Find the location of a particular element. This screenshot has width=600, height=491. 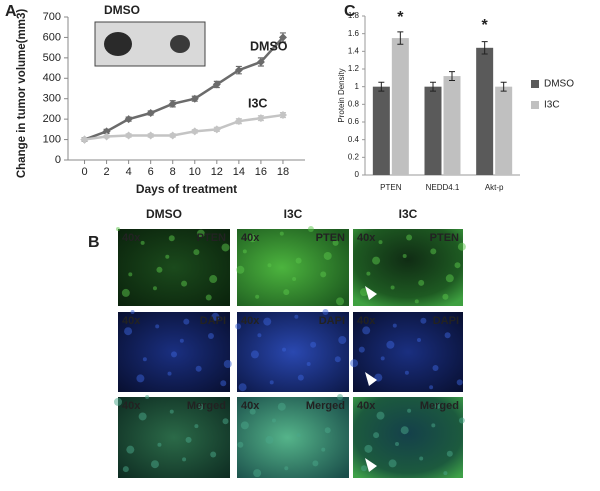

y-tick-label: 1.6 is located at coordinates (354, 33).